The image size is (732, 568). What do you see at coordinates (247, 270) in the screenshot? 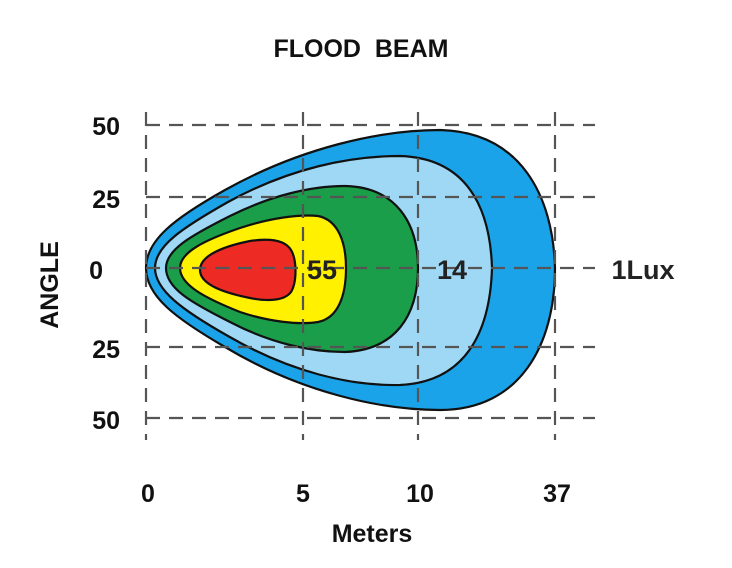
I see `zone-red` at bounding box center [247, 270].